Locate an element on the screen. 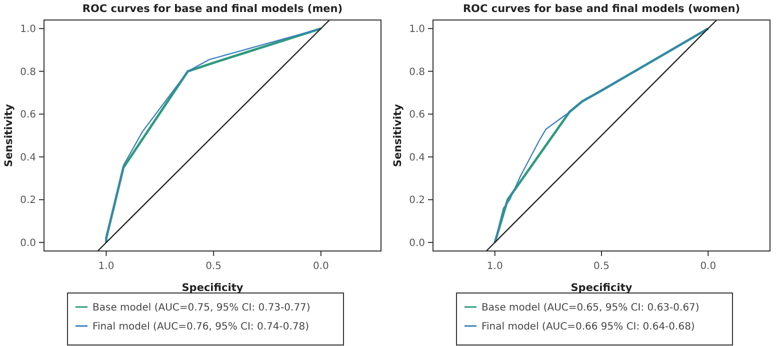  chart-title: ROC curves for base and final models (women) is located at coordinates (601, 9).